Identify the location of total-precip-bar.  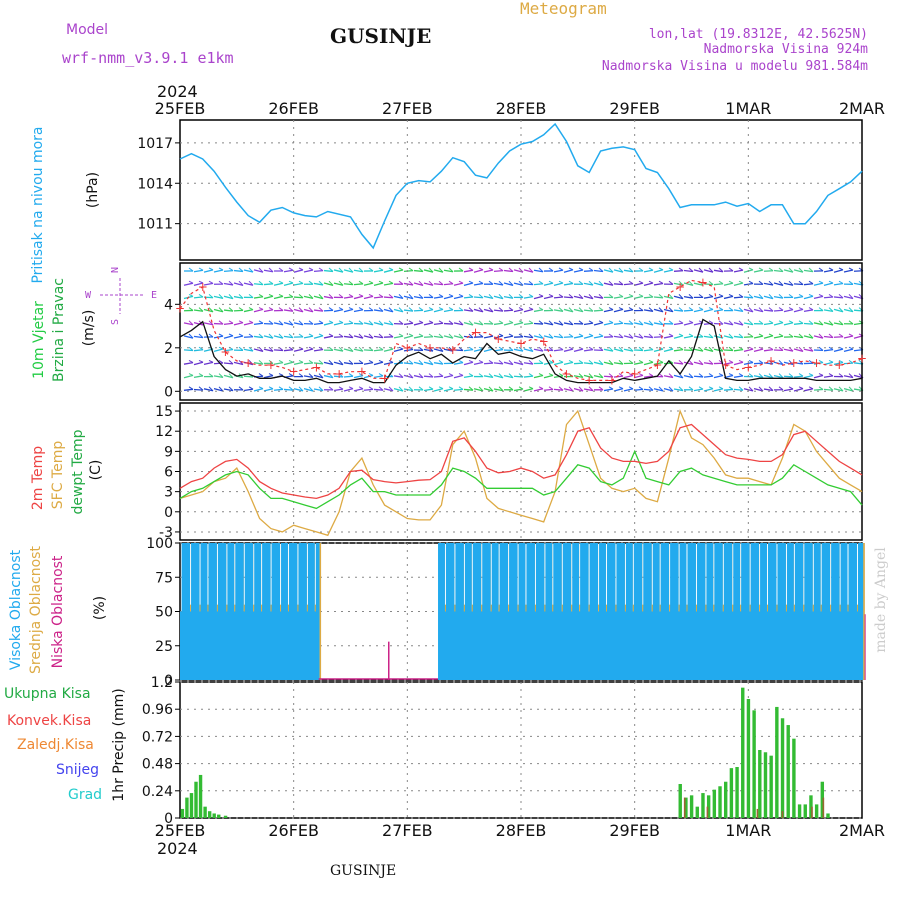
(788, 771).